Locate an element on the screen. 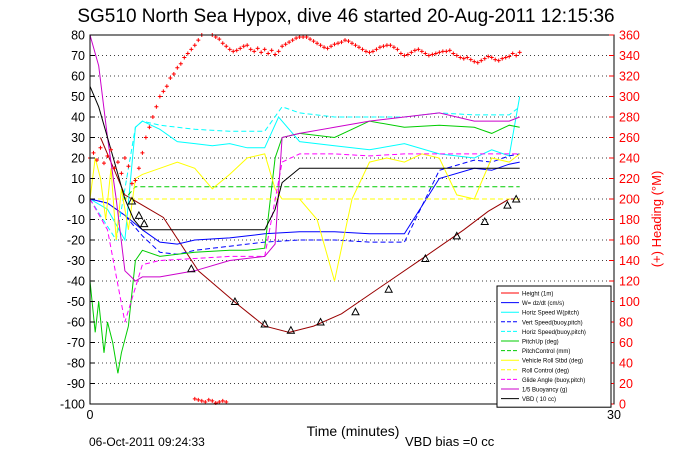  y2-tick-label: 360 is located at coordinates (629, 36).